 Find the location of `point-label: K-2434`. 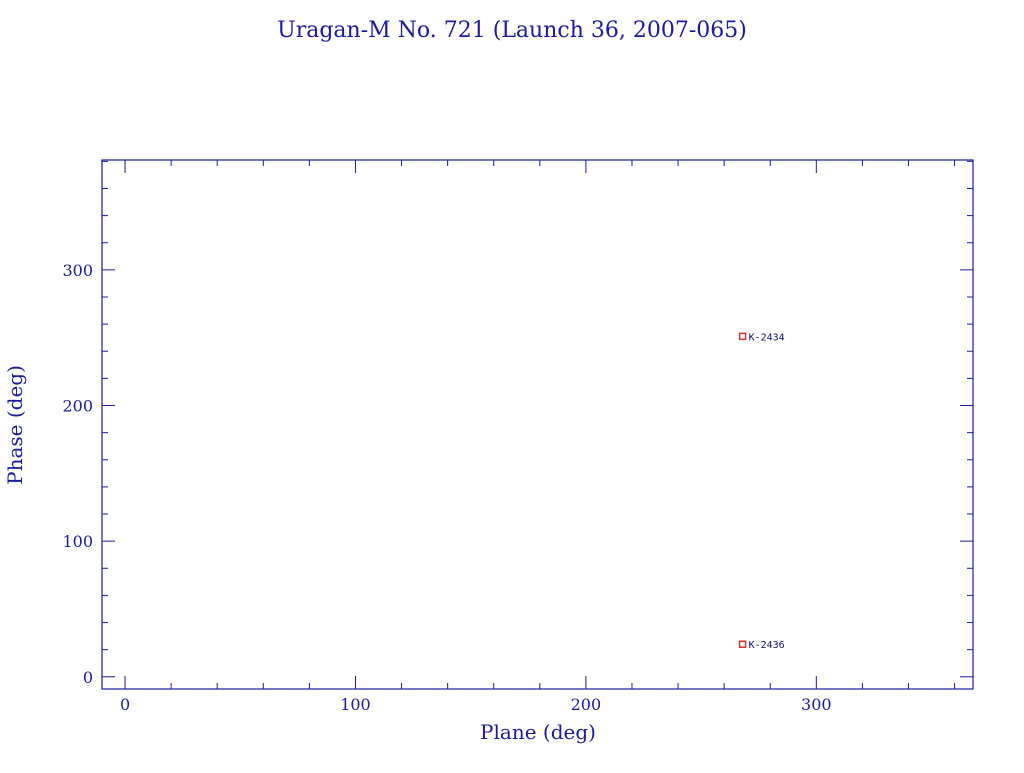

point-label: K-2434 is located at coordinates (767, 337).